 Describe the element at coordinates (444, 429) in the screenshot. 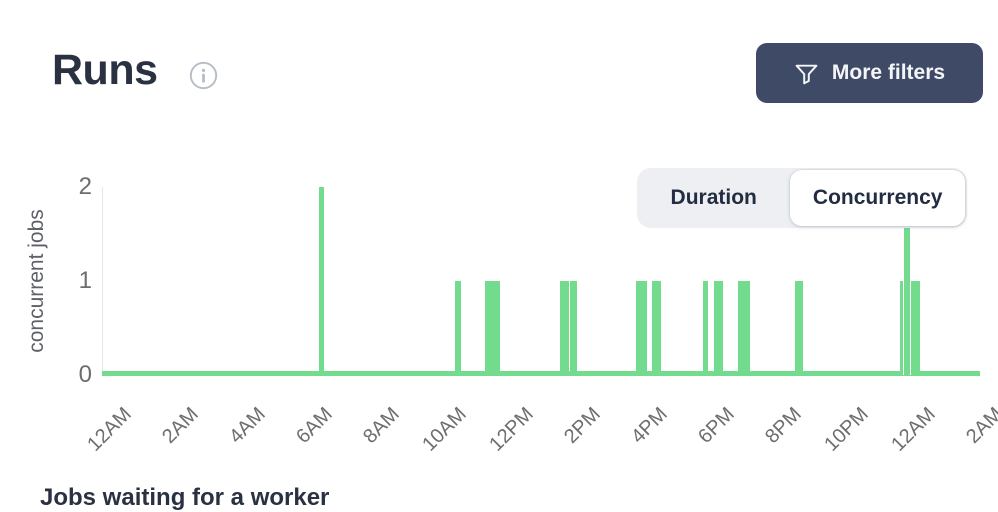

I see `x-tick-label: 10AM` at that location.